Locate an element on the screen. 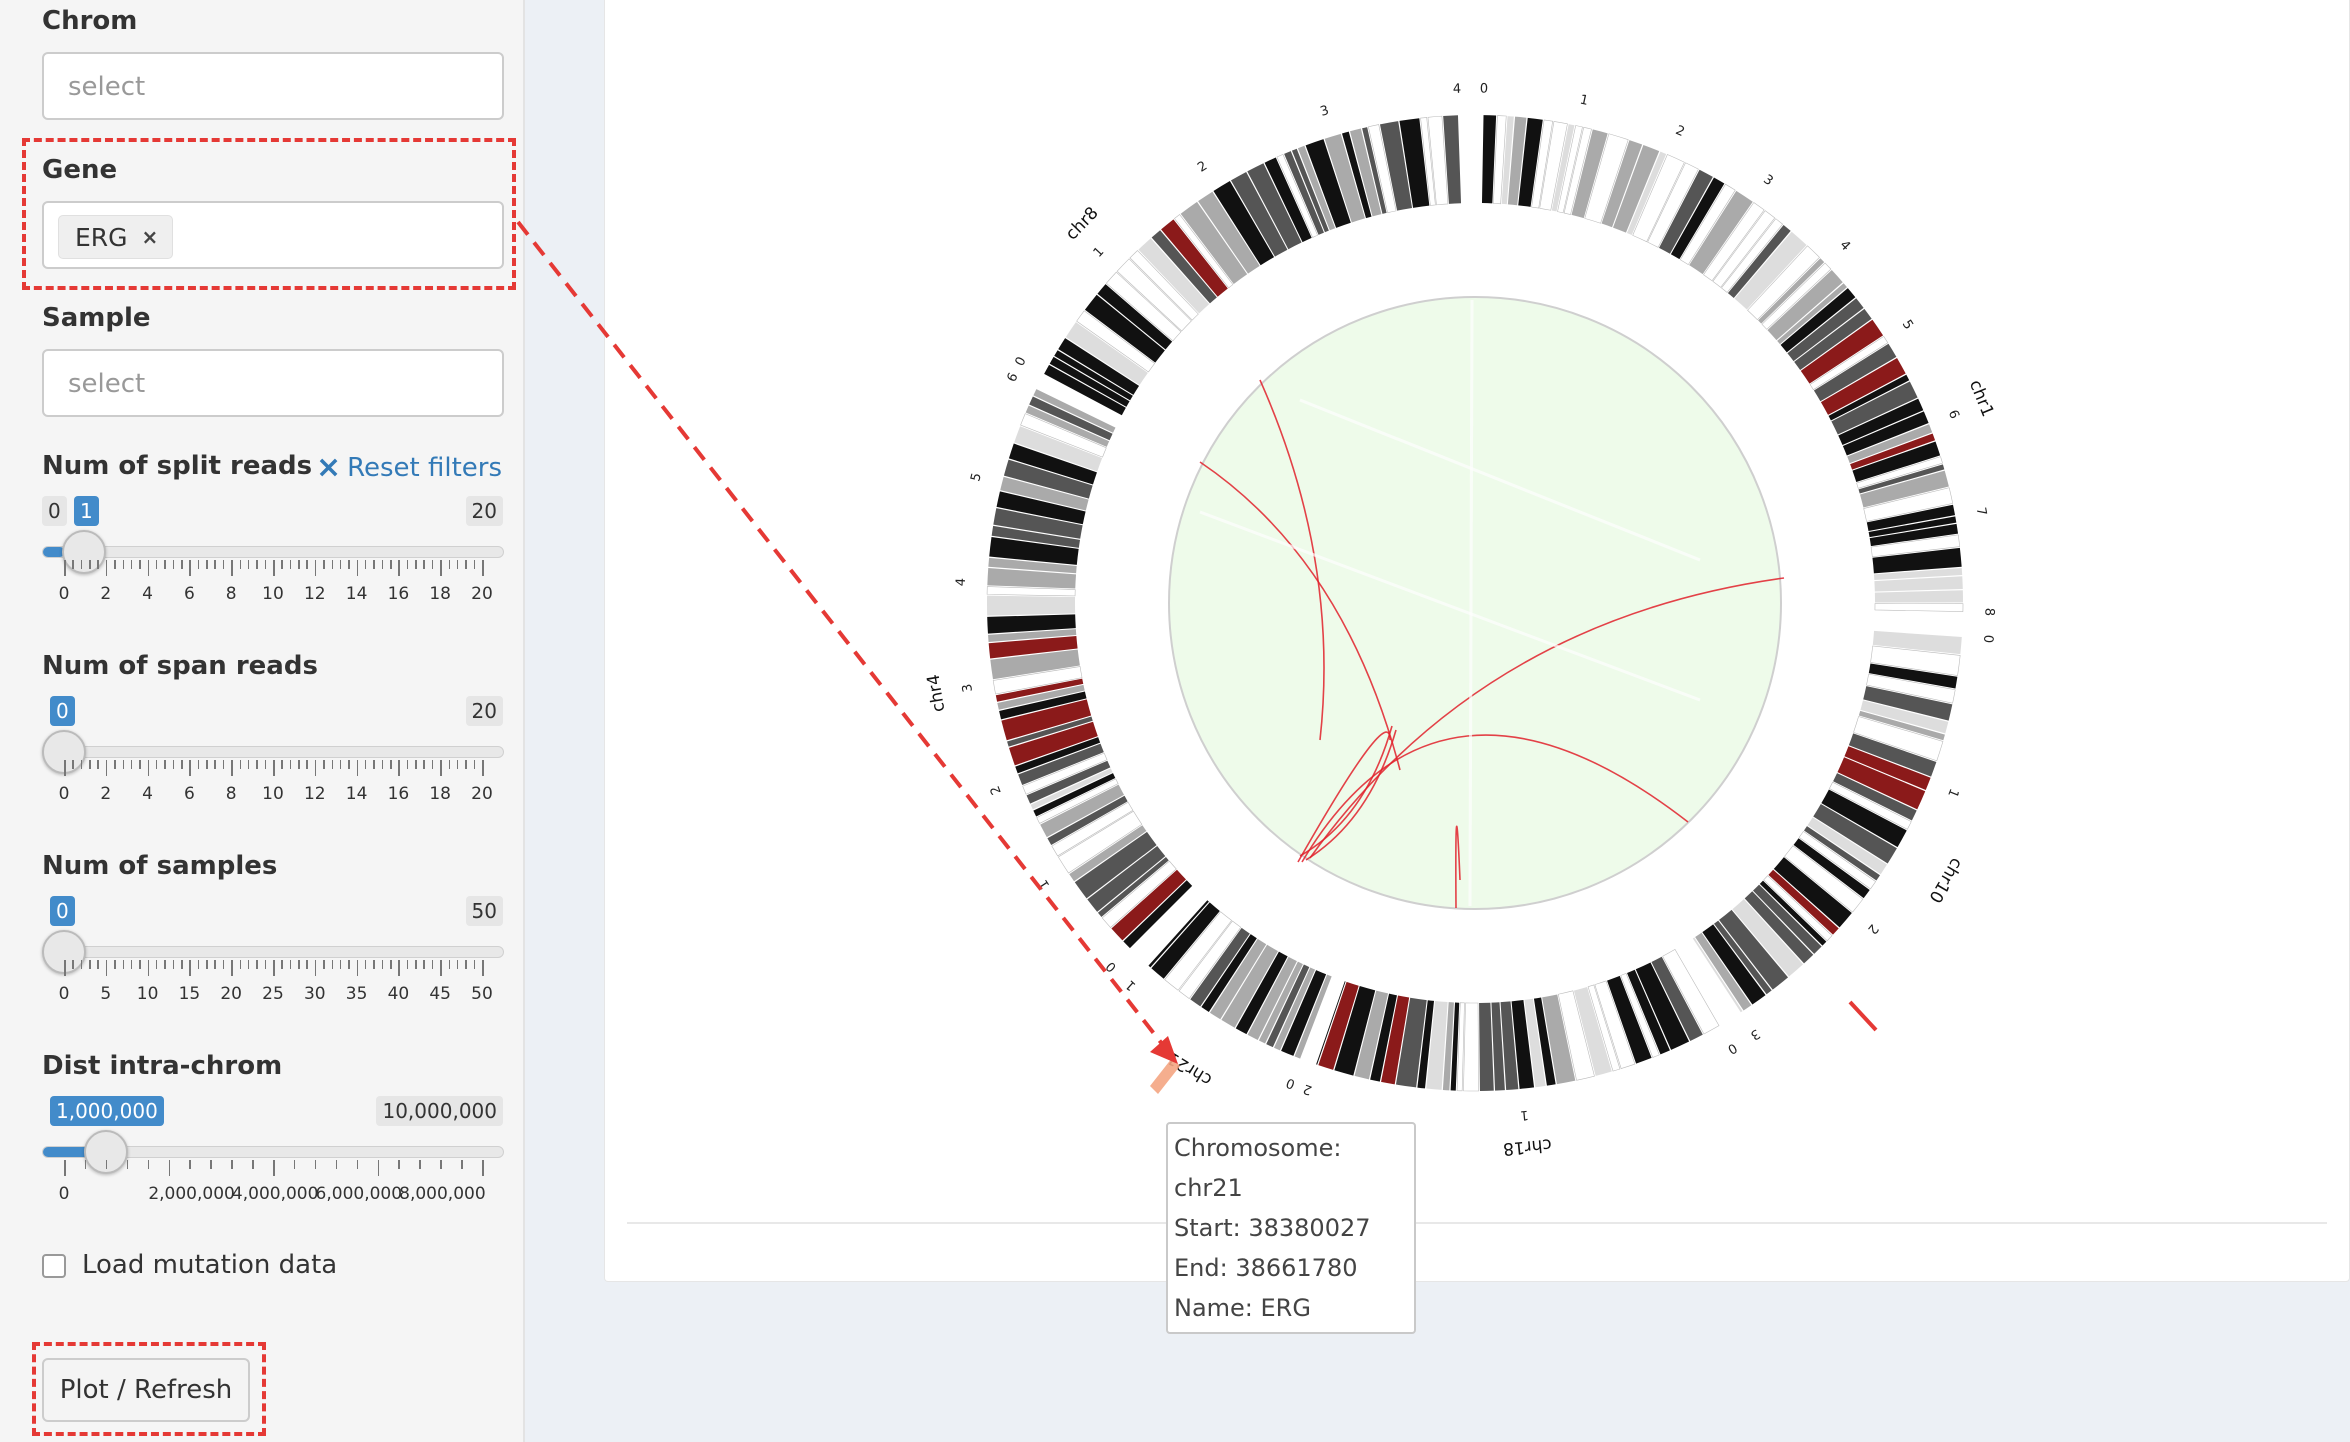  chrom-select: select is located at coordinates (273, 86).